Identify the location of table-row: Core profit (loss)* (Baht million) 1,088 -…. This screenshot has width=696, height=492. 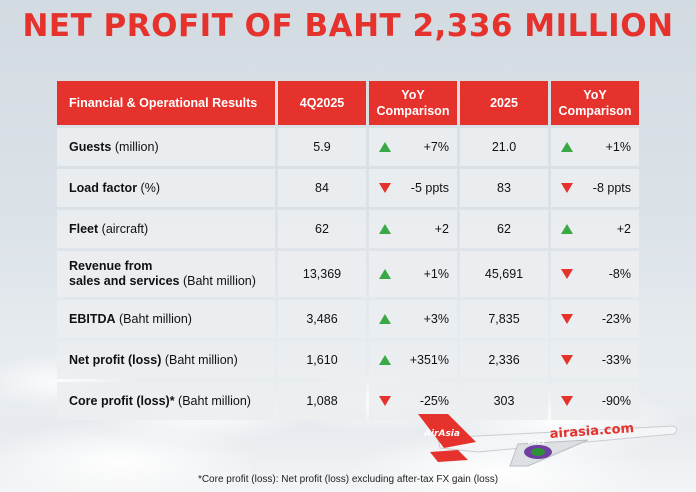
(348, 401).